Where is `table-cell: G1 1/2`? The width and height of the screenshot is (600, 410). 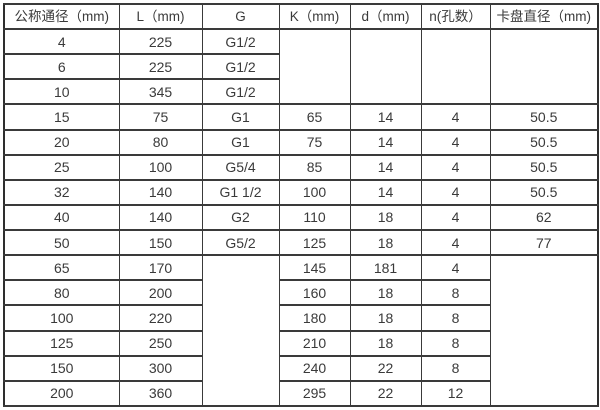 table-cell: G1 1/2 is located at coordinates (240, 192).